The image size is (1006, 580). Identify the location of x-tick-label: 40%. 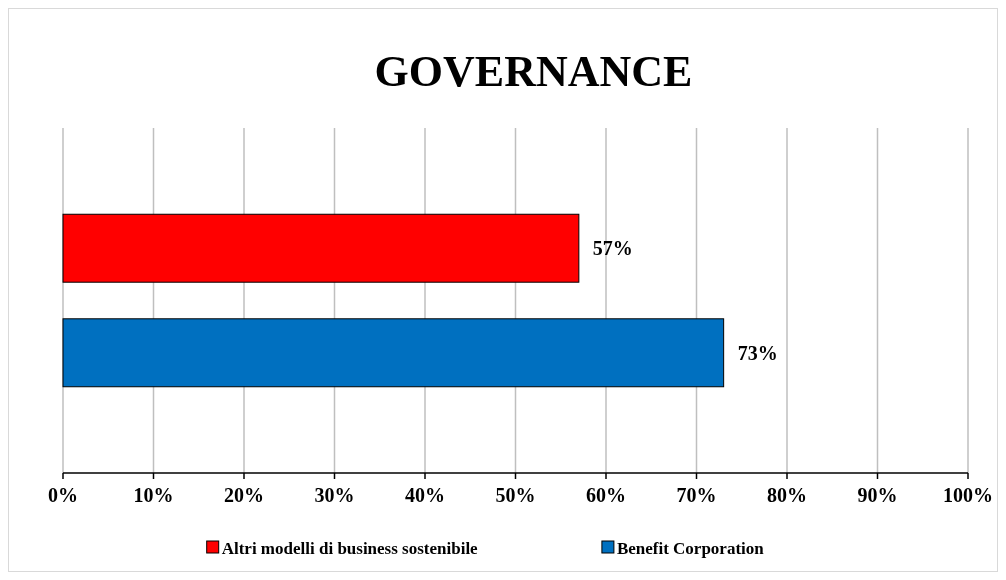
(425, 495).